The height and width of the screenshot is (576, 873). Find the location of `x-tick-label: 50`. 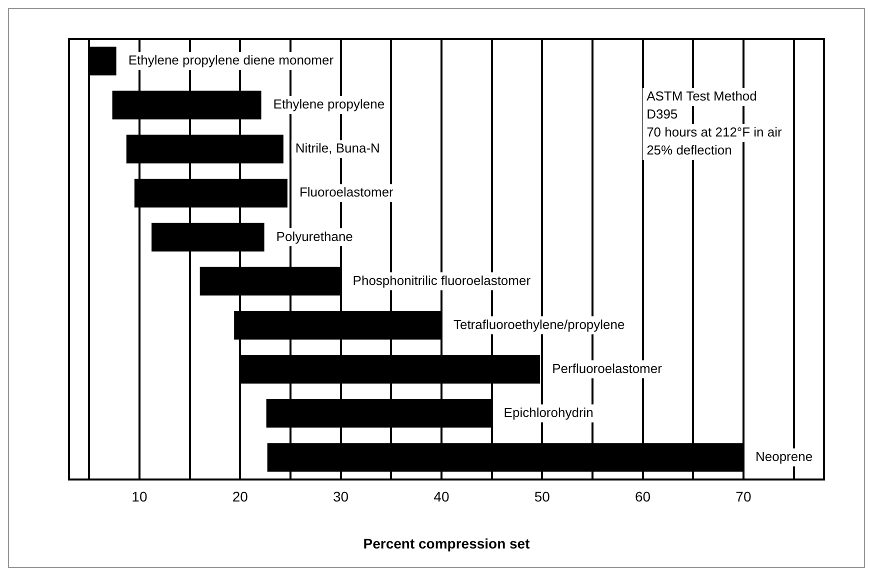

x-tick-label: 50 is located at coordinates (542, 496).